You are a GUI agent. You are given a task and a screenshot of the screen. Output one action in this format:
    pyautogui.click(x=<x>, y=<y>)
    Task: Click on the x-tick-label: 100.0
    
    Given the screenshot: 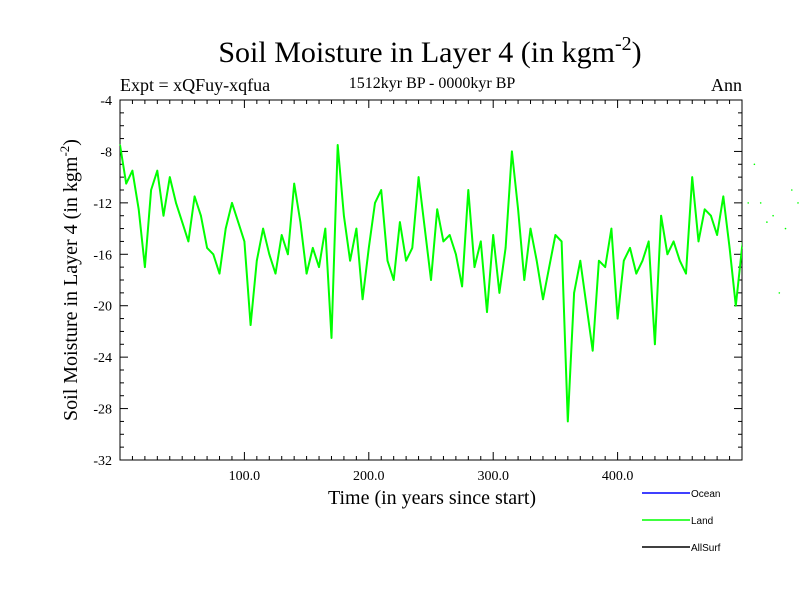 What is the action you would take?
    pyautogui.click(x=245, y=476)
    